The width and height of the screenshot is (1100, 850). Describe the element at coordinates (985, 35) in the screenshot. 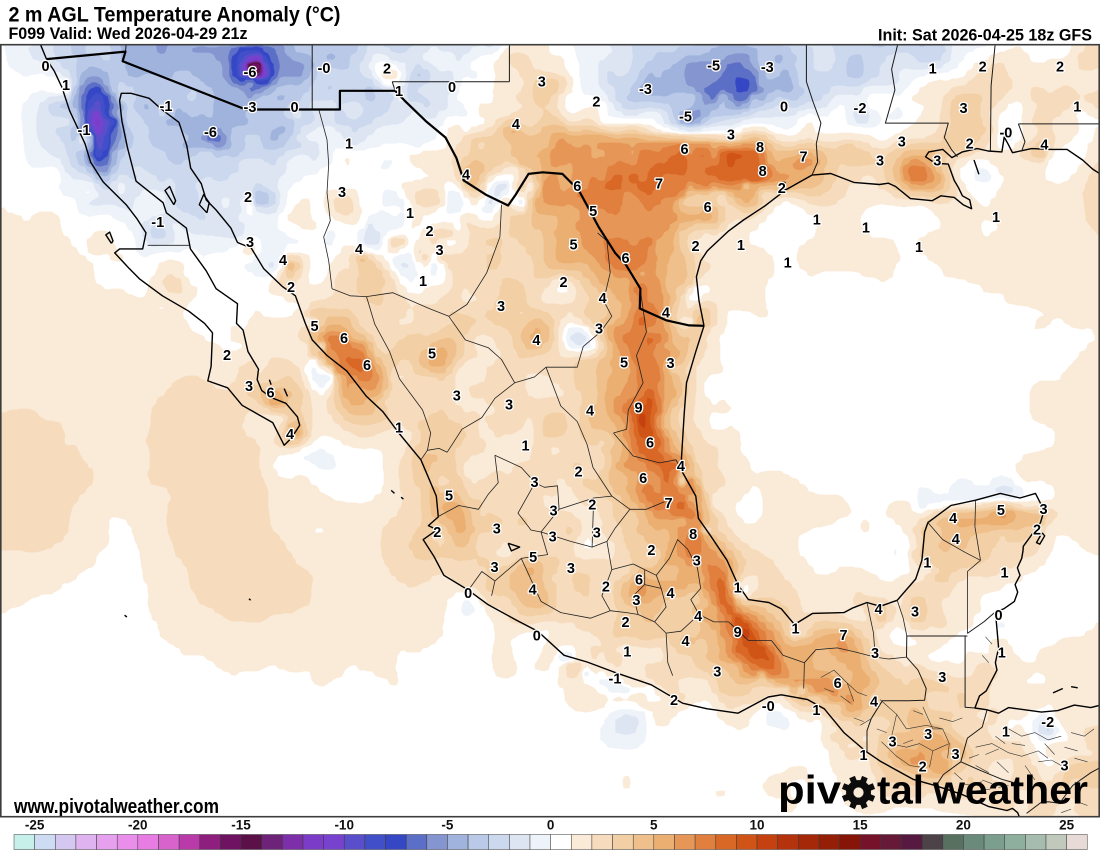

I see `svg-text: Init: Sat 2026-04-25 18z GFS` at that location.